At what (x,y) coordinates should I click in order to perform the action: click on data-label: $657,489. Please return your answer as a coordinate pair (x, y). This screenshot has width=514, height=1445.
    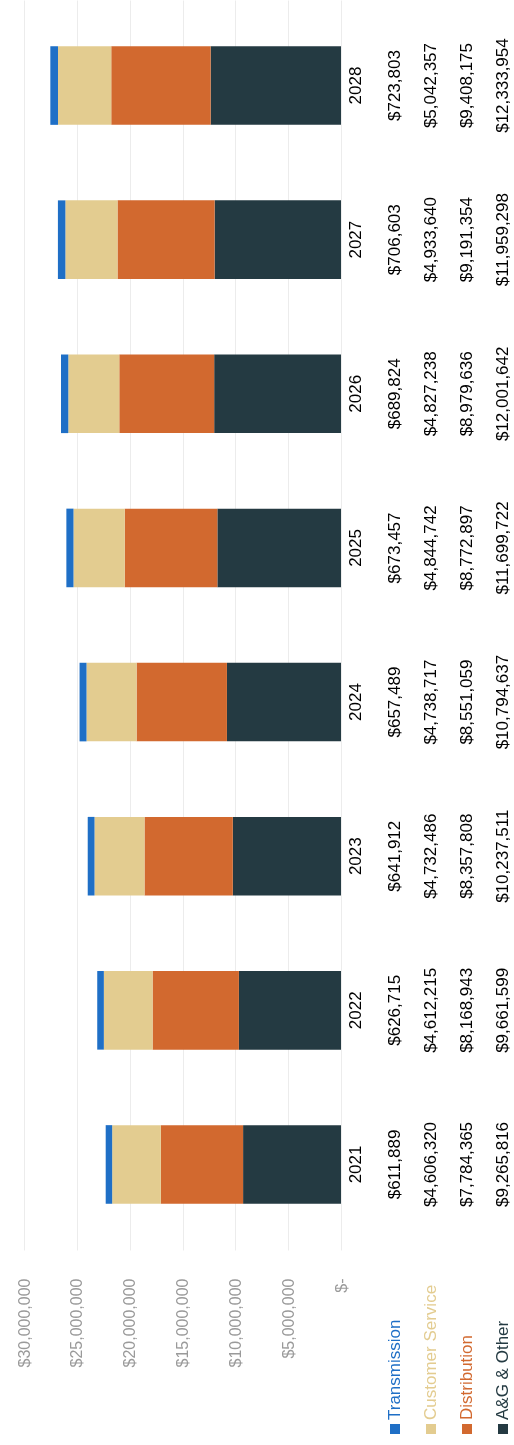
    Looking at the image, I should click on (394, 702).